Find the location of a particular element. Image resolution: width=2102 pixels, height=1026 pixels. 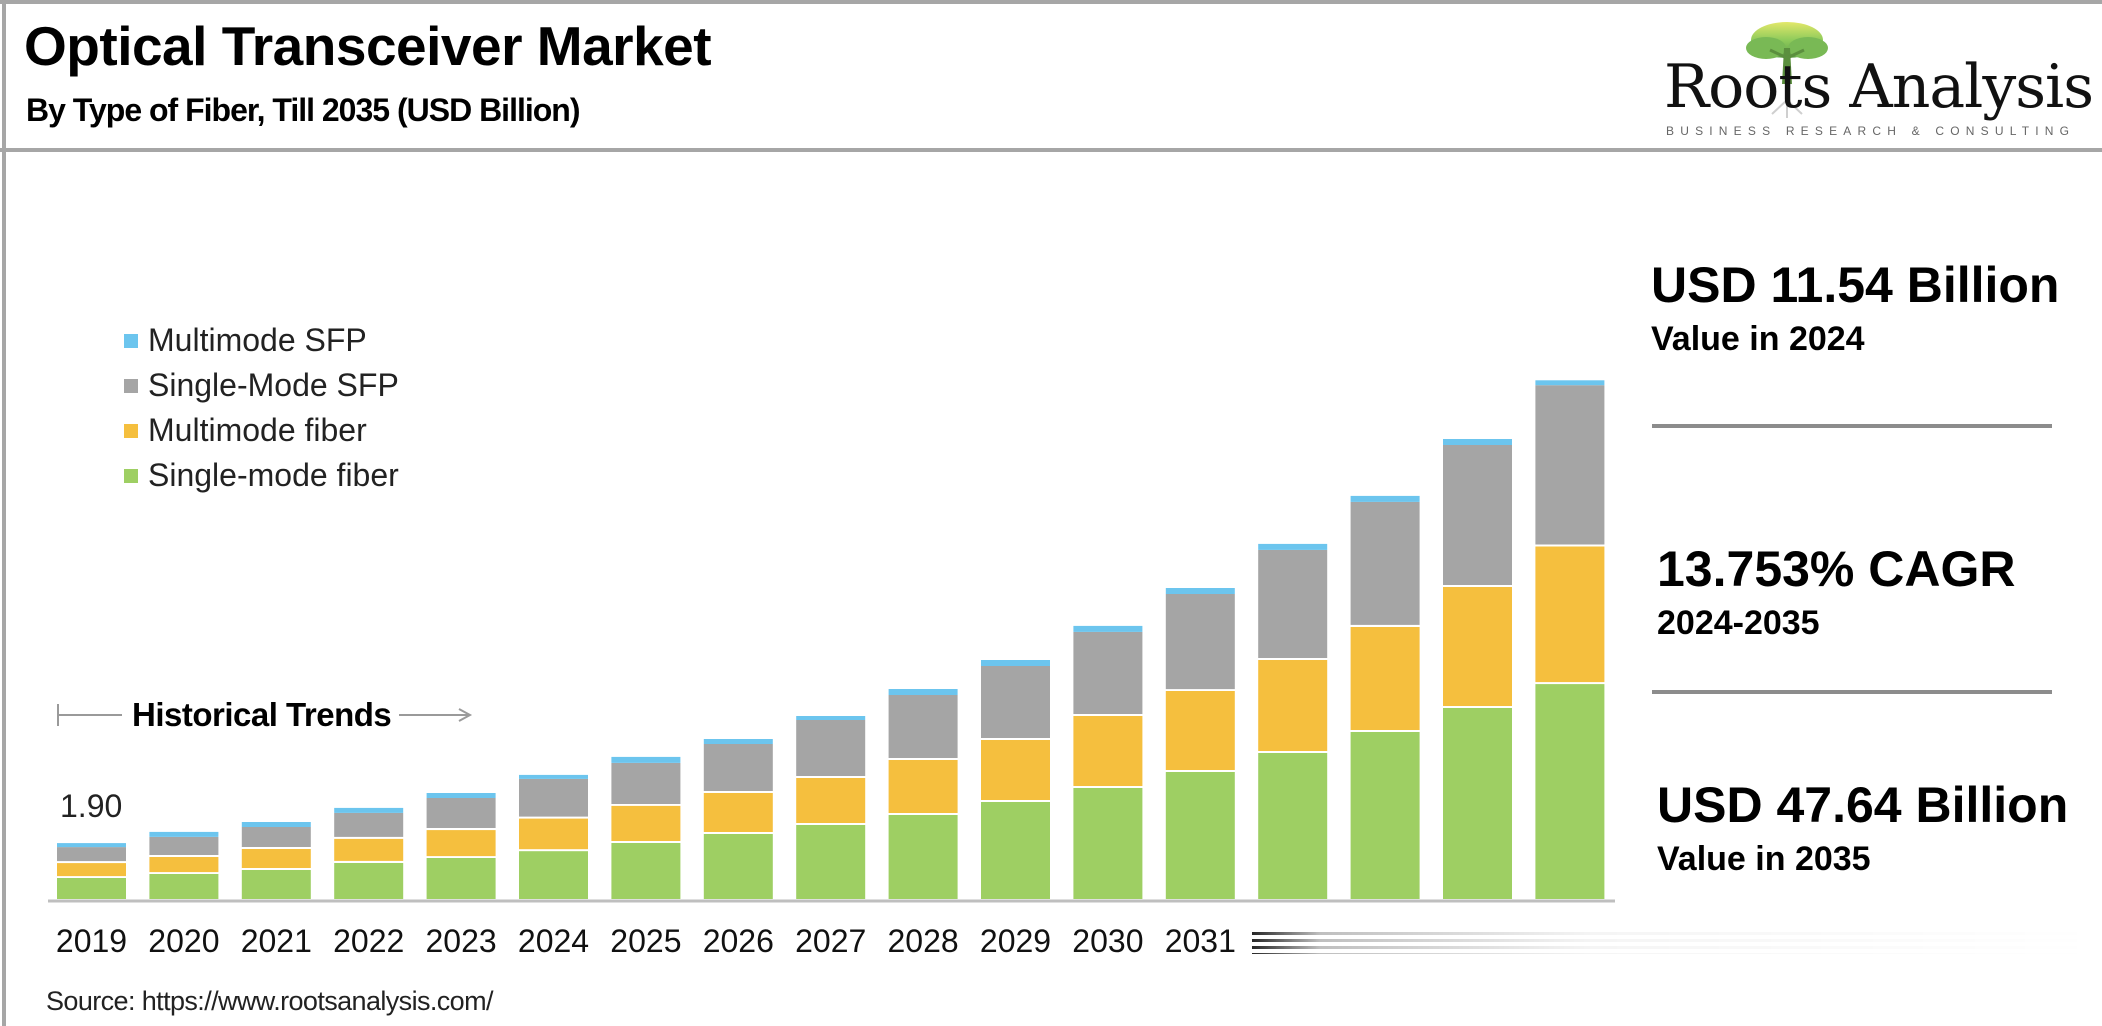

frame-left-border is located at coordinates (4, 513).